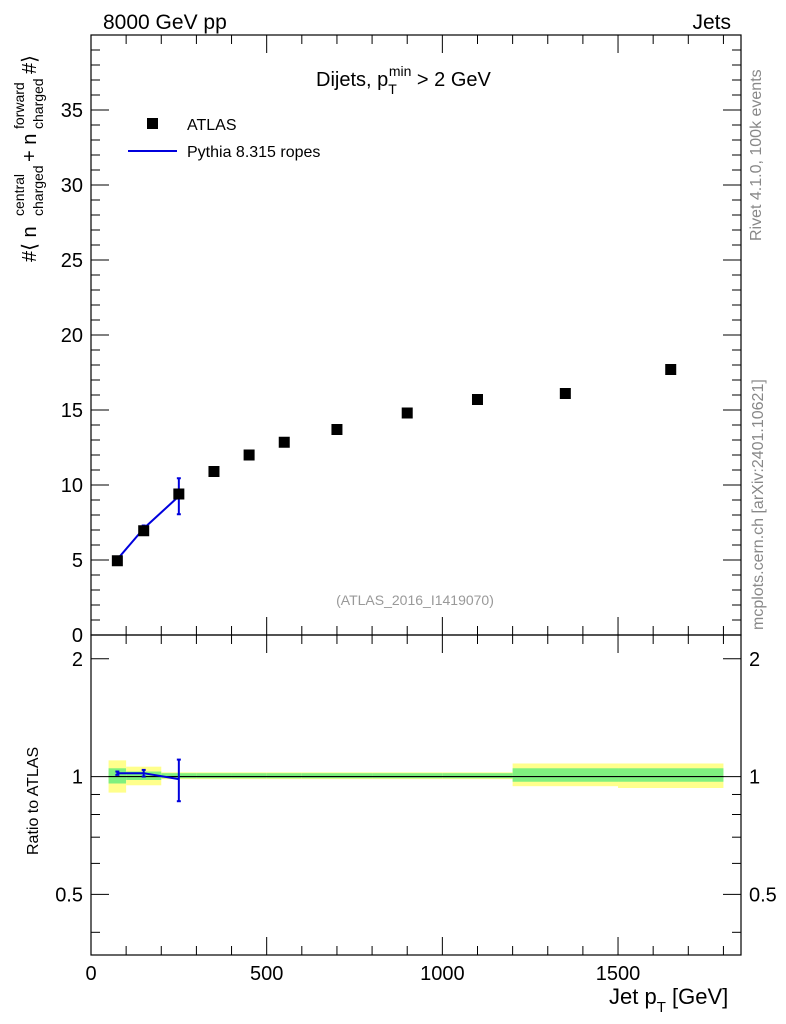 The image size is (786, 1024). What do you see at coordinates (400, 71) in the screenshot?
I see `plot-title-sup: min` at bounding box center [400, 71].